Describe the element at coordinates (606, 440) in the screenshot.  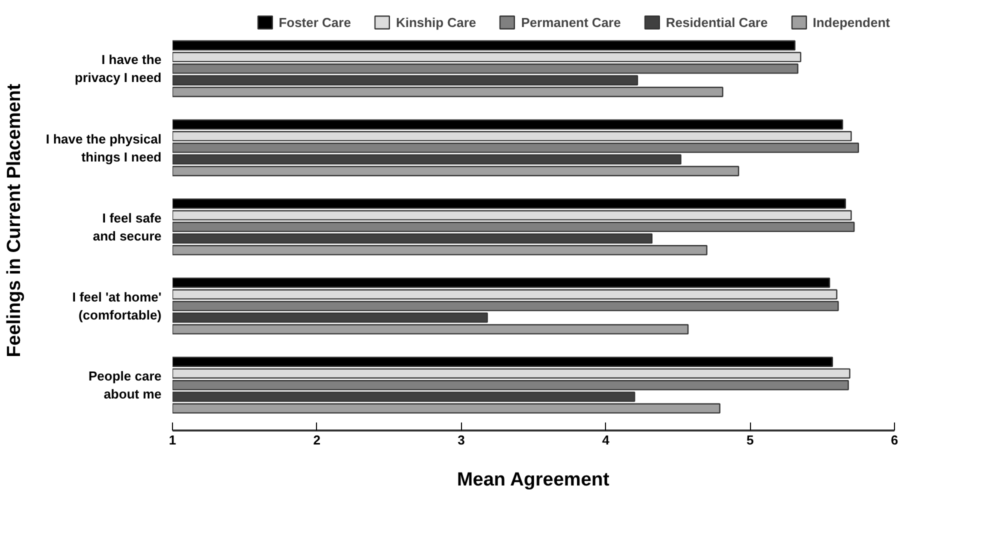
I see `x-tick-label: 4` at that location.